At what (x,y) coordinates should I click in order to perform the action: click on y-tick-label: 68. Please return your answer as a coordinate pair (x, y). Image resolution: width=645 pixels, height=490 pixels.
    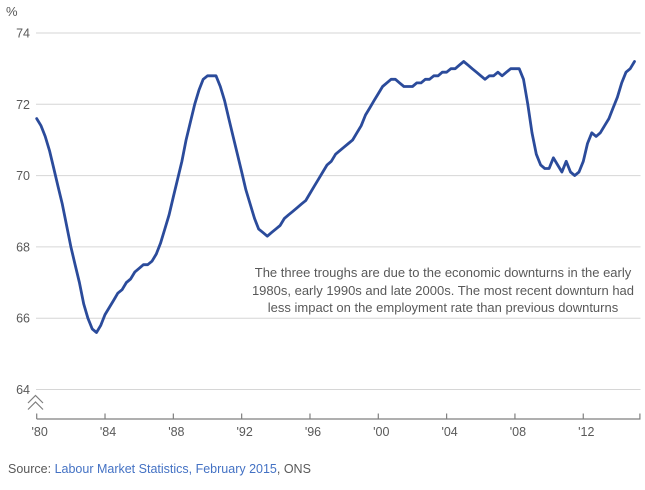
    Looking at the image, I should click on (23, 247).